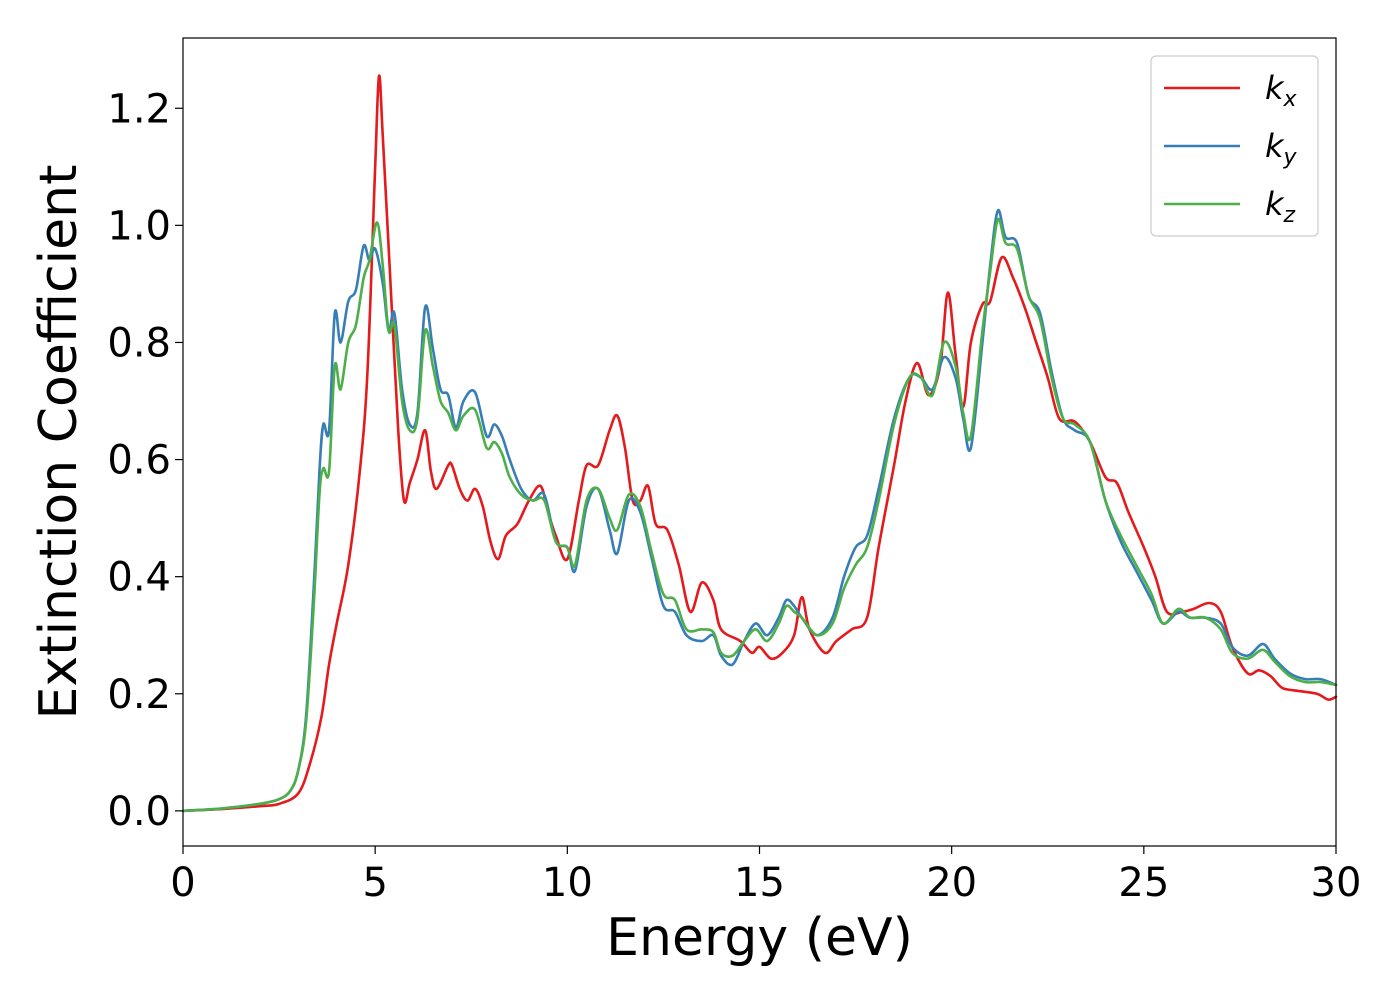 The image size is (1400, 1000). What do you see at coordinates (59, 442) in the screenshot?
I see `y-axis-title: Extinction Coefficient` at bounding box center [59, 442].